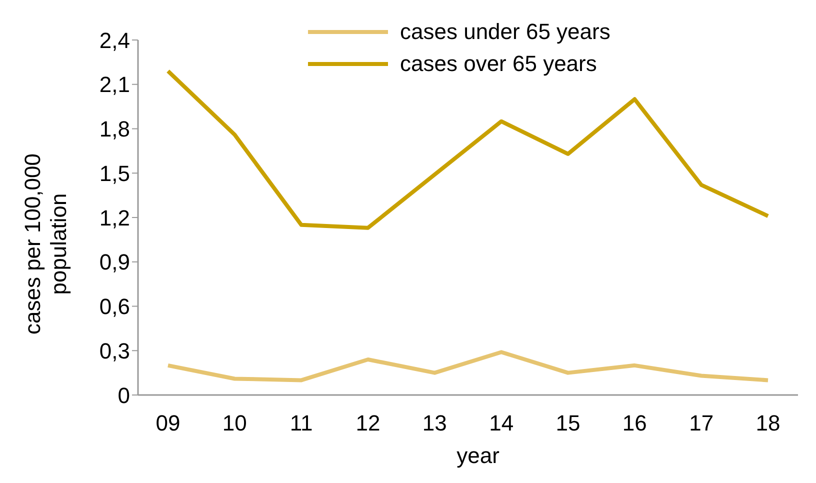 The width and height of the screenshot is (816, 483). Describe the element at coordinates (501, 423) in the screenshot. I see `x-tick-label: 14` at that location.